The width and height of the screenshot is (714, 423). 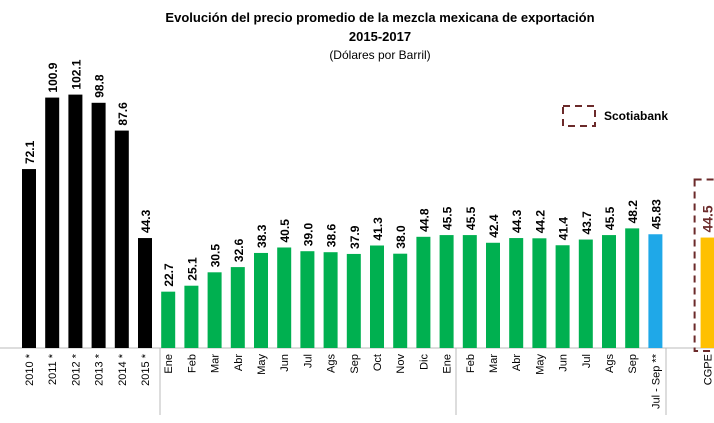 What do you see at coordinates (216, 256) in the screenshot?
I see `value-label: 30.5` at bounding box center [216, 256].